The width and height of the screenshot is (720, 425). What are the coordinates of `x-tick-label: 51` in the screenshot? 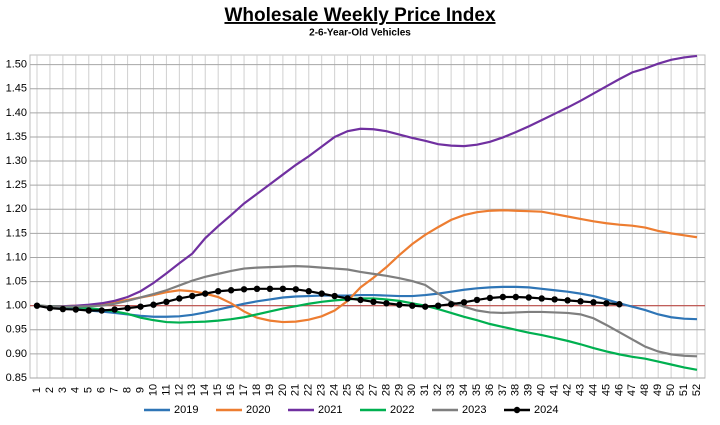 It's located at (684, 390).